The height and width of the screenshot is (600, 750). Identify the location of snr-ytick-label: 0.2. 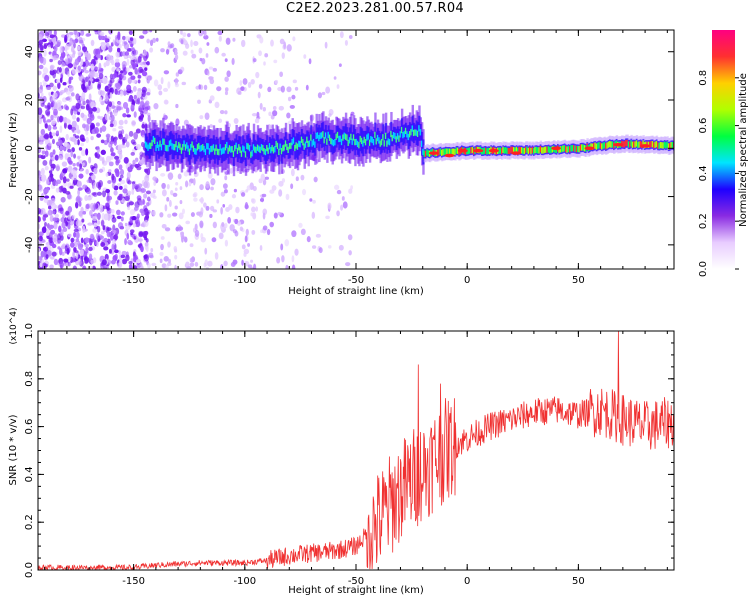
(29, 522).